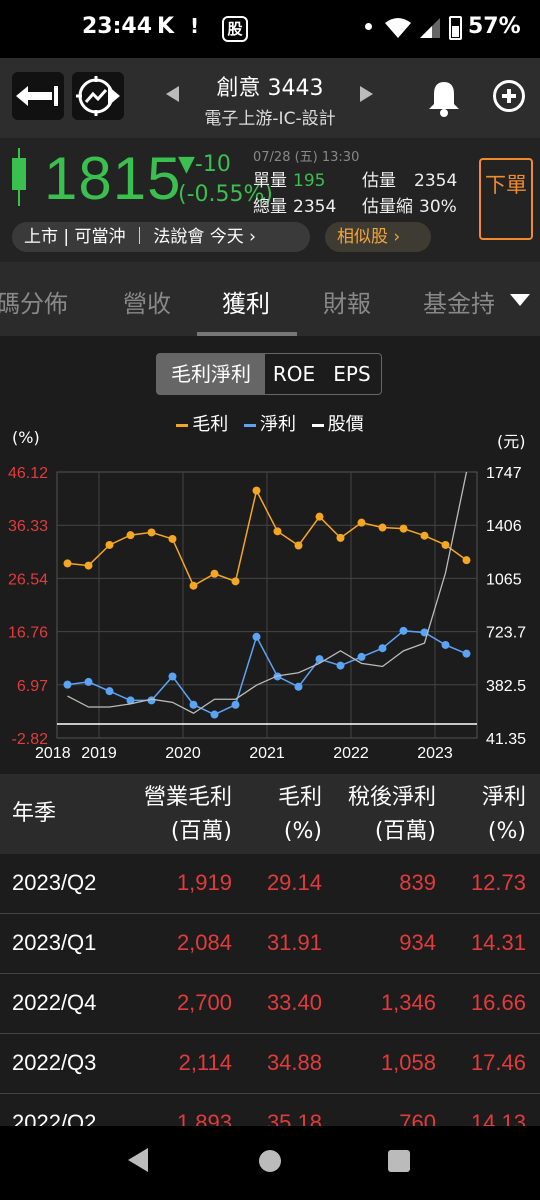 This screenshot has width=540, height=1200. Describe the element at coordinates (270, 1110) in the screenshot. I see `table-row: 2022/Q2 1,893 35.18 760 14.13` at that location.